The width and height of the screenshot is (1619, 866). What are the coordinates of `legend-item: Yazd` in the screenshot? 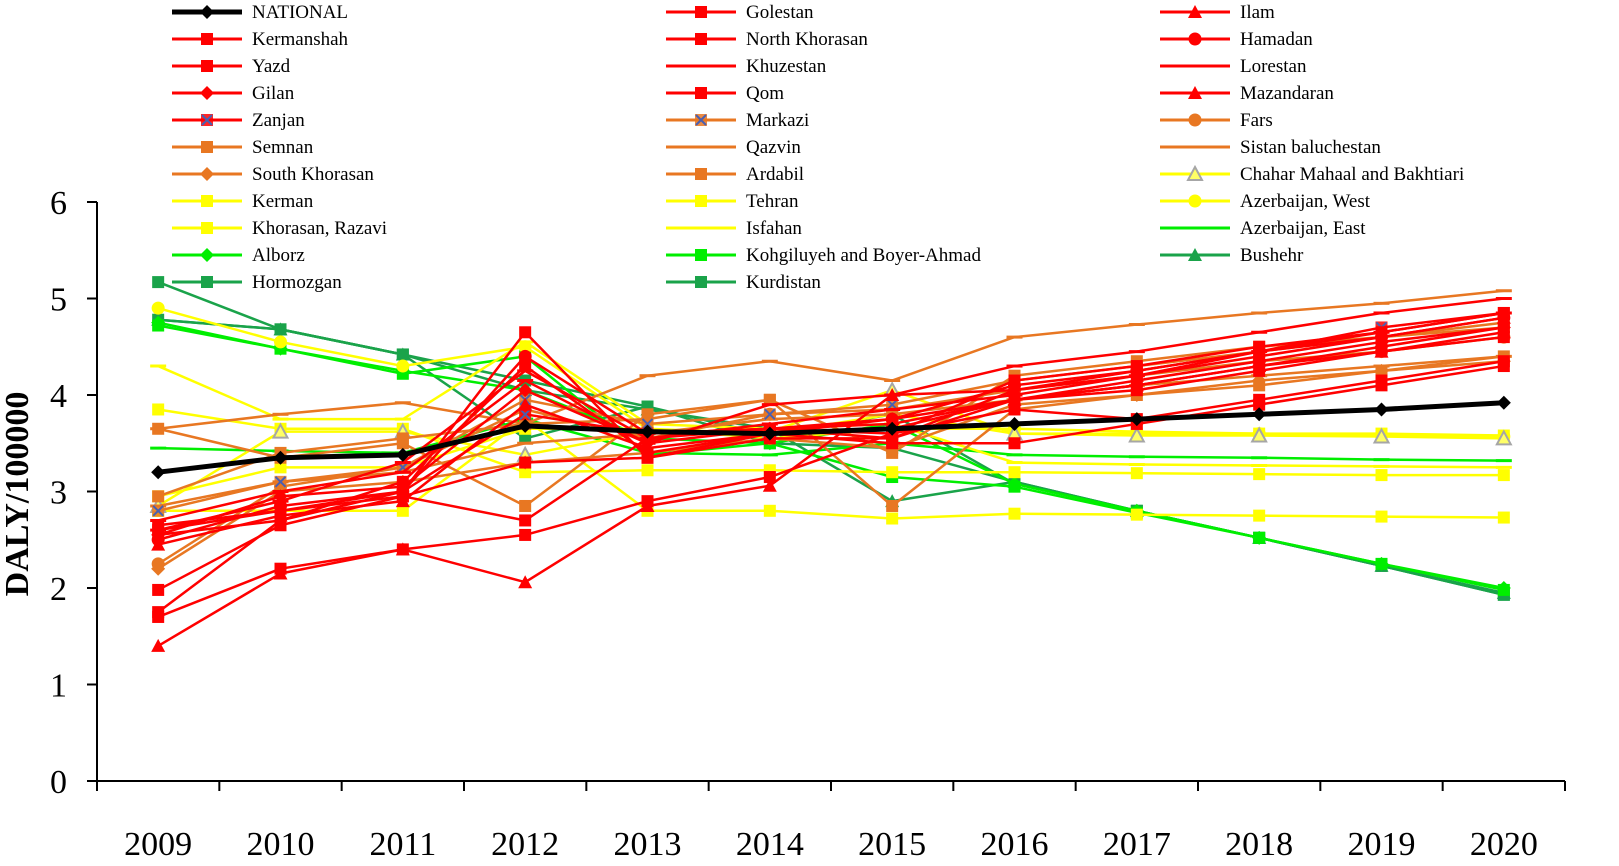 It's located at (231, 66).